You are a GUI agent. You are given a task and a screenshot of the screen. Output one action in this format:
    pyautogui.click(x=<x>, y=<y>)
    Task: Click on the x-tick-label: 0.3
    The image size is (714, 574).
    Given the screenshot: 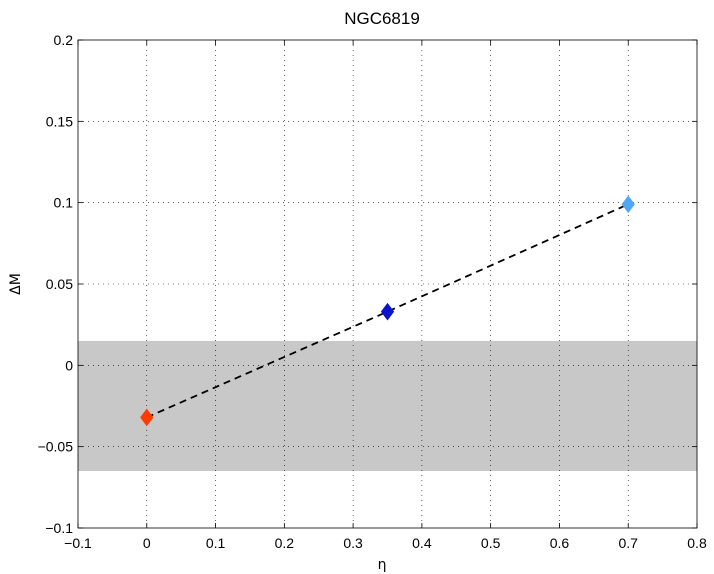 What is the action you would take?
    pyautogui.click(x=353, y=543)
    